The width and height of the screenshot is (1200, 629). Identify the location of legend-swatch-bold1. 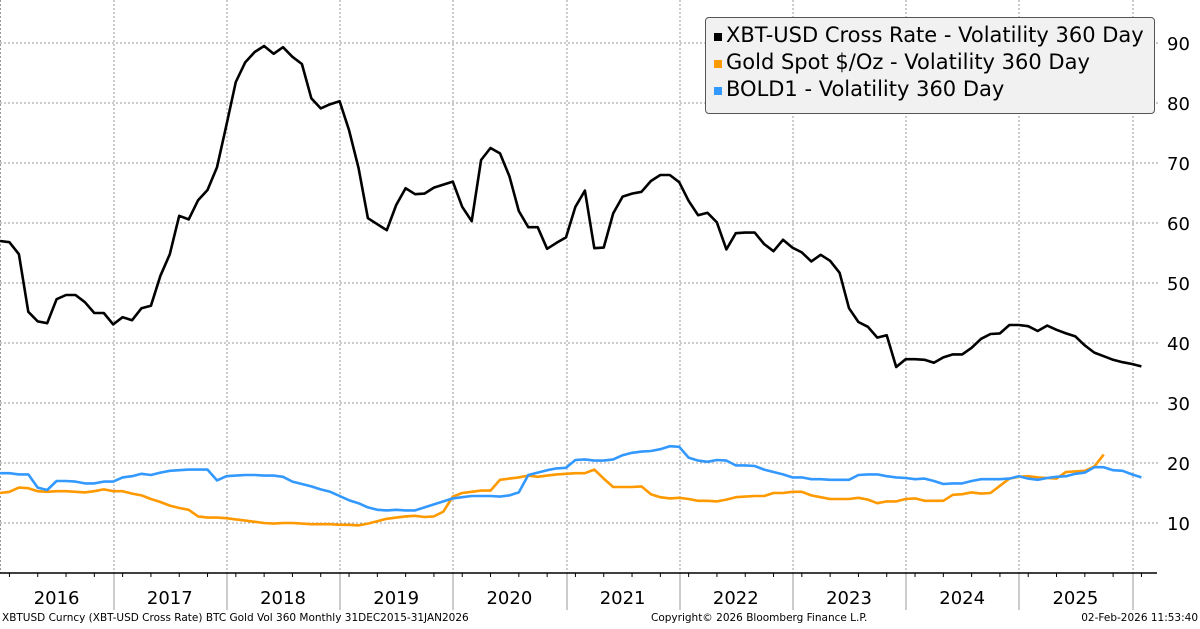
(718, 90).